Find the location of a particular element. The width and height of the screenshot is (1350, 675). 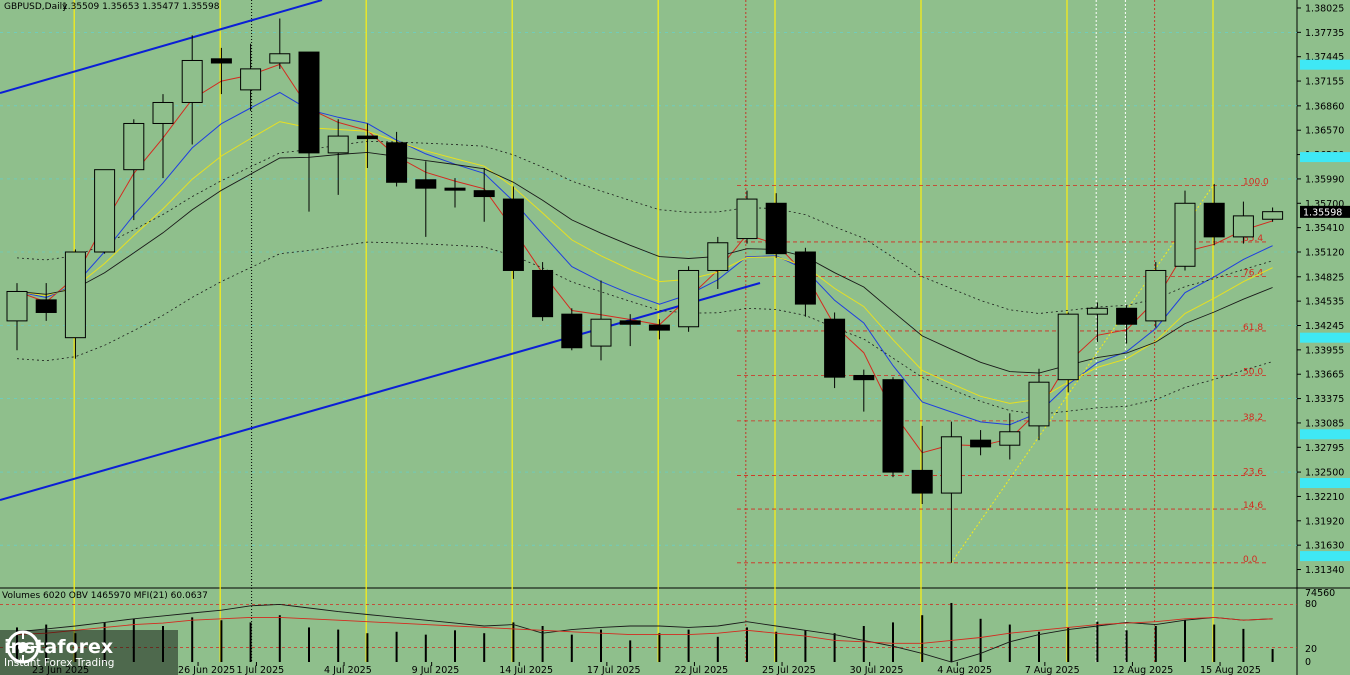

fib-level-label: 76.4 is located at coordinates (1253, 273).